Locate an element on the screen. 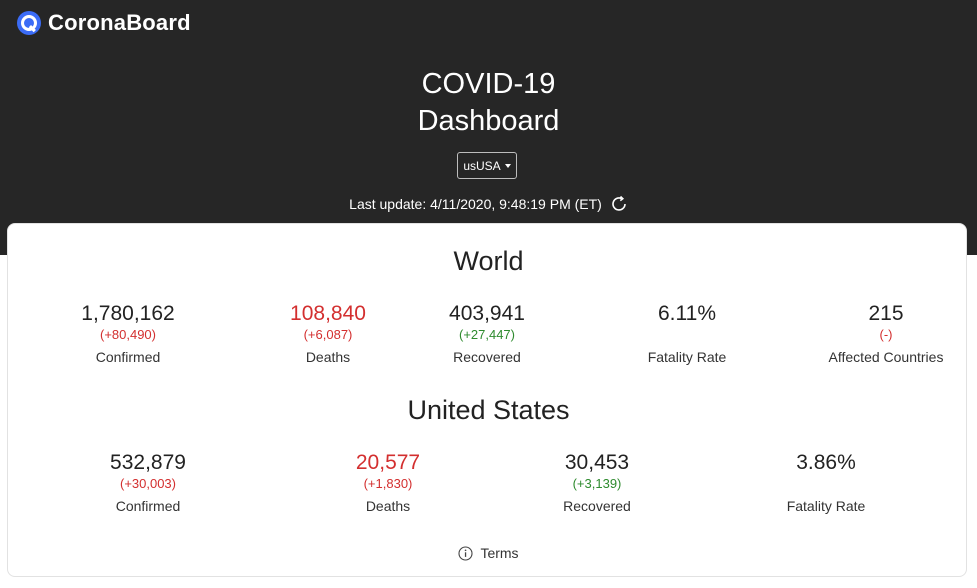  world-countries-stat: 215 (-) Affected Countries is located at coordinates (886, 335).